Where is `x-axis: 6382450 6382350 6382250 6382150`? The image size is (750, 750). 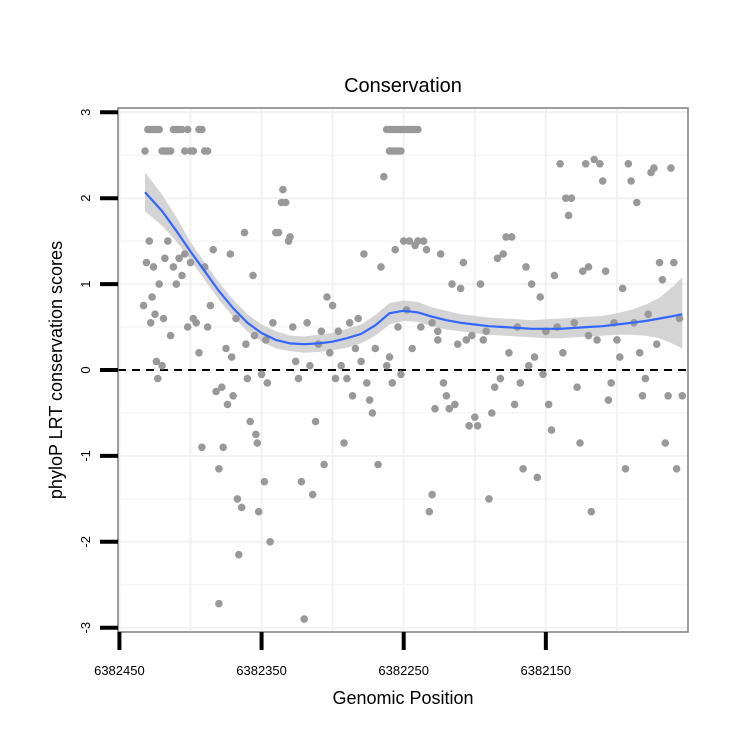
x-axis: 6382450 6382350 6382250 6382150 is located at coordinates (332, 655).